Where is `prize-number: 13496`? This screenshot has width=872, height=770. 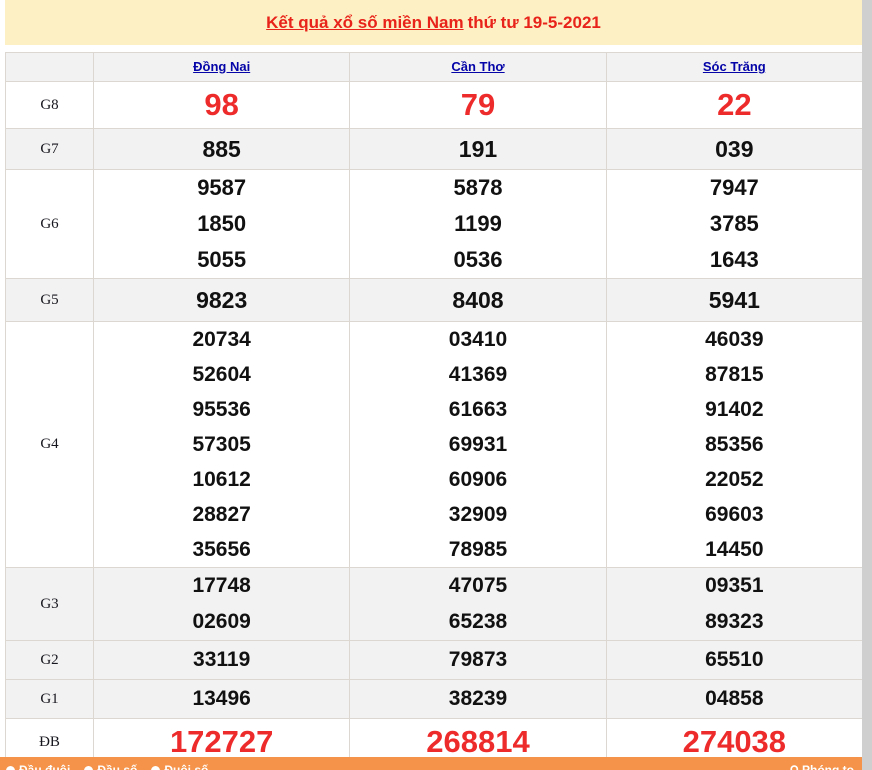
prize-number: 13496 is located at coordinates (221, 698).